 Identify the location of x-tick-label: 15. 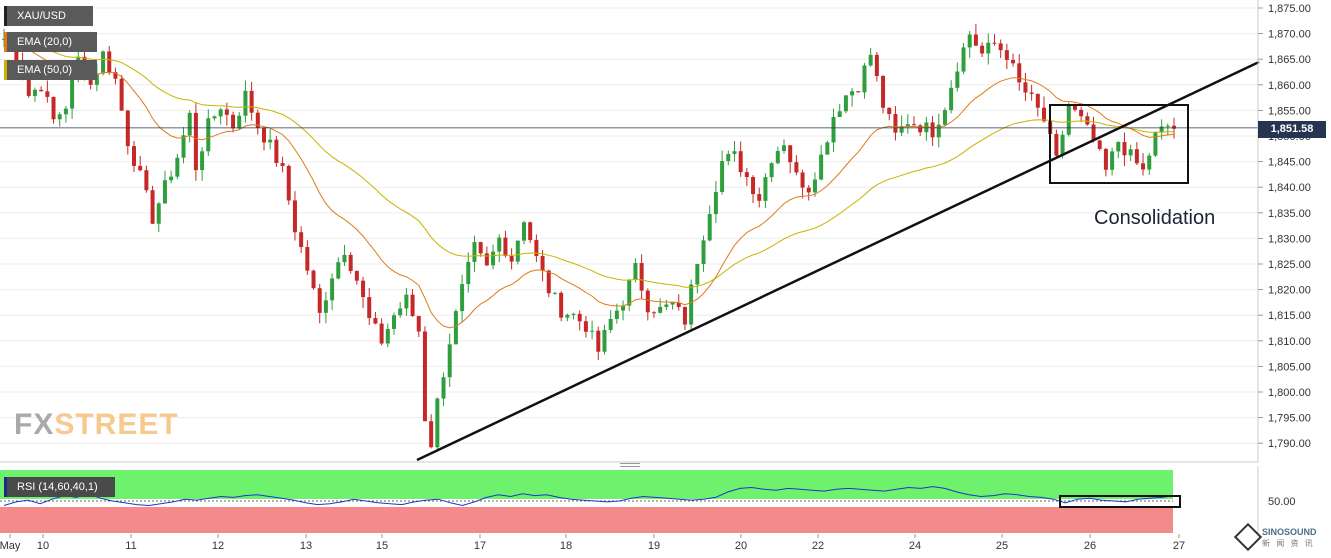
(382, 546).